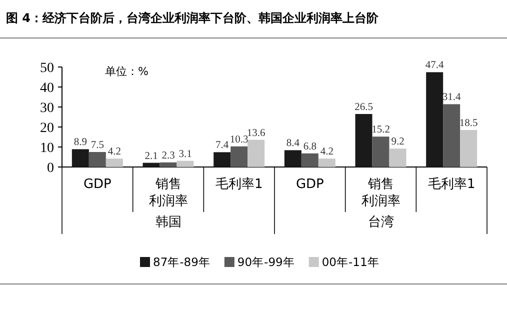 The image size is (507, 310). Describe the element at coordinates (309, 146) in the screenshot. I see `data-label: 6.8` at that location.